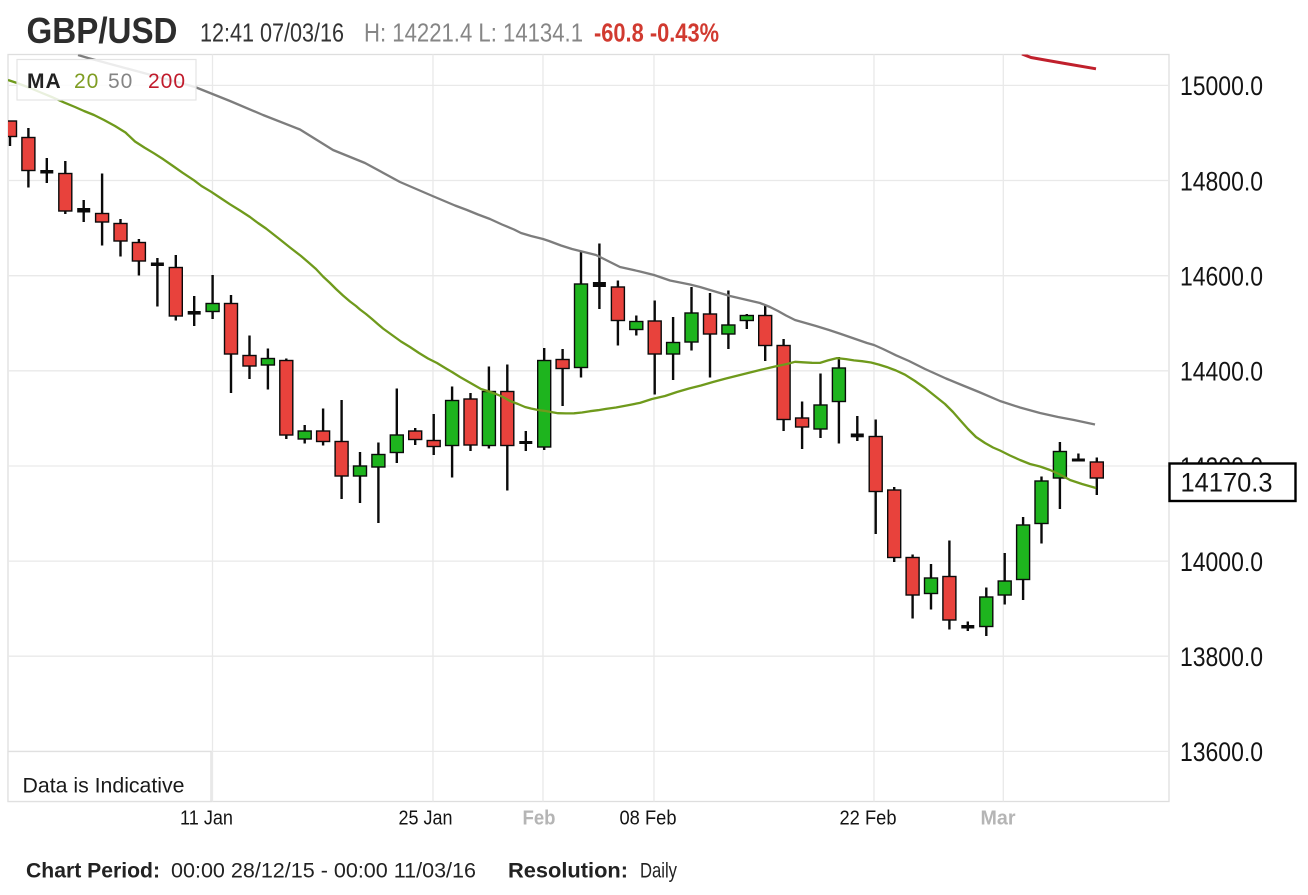 This screenshot has width=1308, height=895. I want to click on svg-text:00:00 28/12/15 - 00:00 11/03/1: 00:00 28/12/15 - 00:00 11/03/16, so click(323, 871).